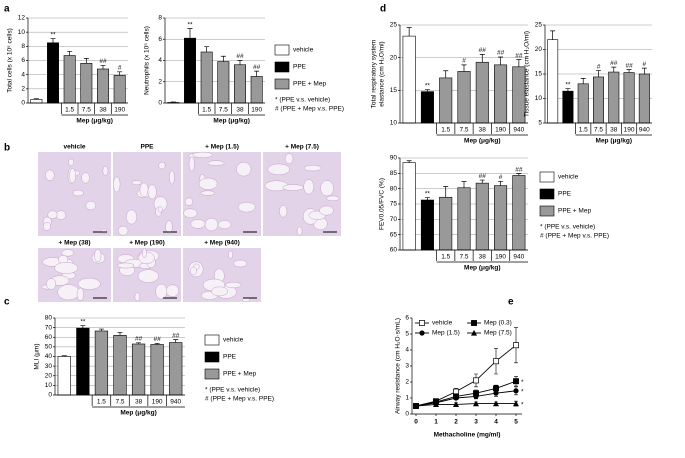 This screenshot has width=685, height=458. What do you see at coordinates (10, 60) in the screenshot?
I see `y-axis-label: Total cells (x 10⁵ cells)` at bounding box center [10, 60].